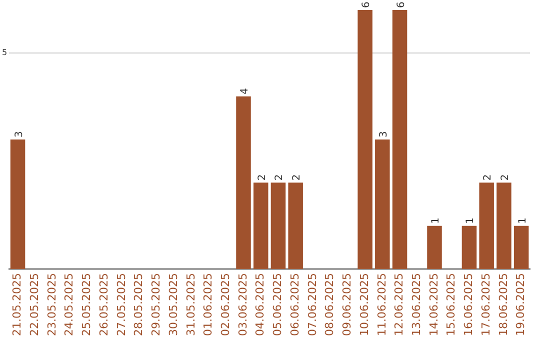 The width and height of the screenshot is (540, 340). Describe the element at coordinates (521, 304) in the screenshot. I see `x-tick-label: 19.06.2025` at that location.